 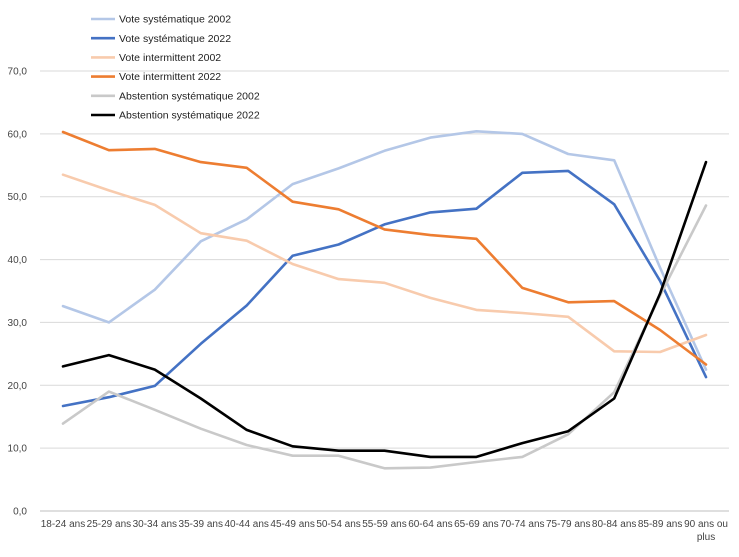 I want to click on x-tick-label: 18-24 ans, so click(x=63, y=524).